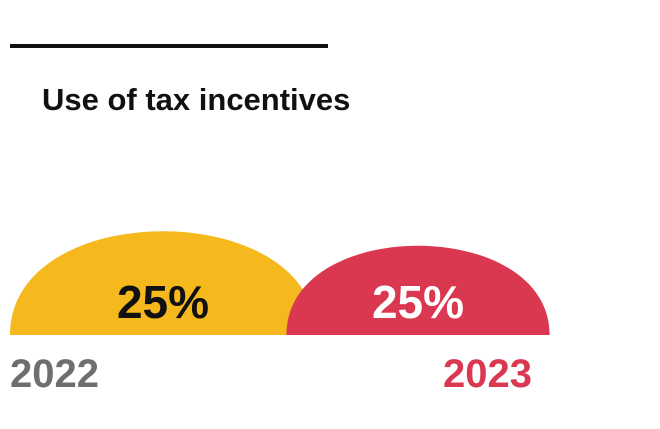 The width and height of the screenshot is (660, 429). Describe the element at coordinates (196, 99) in the screenshot. I see `chart-title: Use of tax incentives` at that location.